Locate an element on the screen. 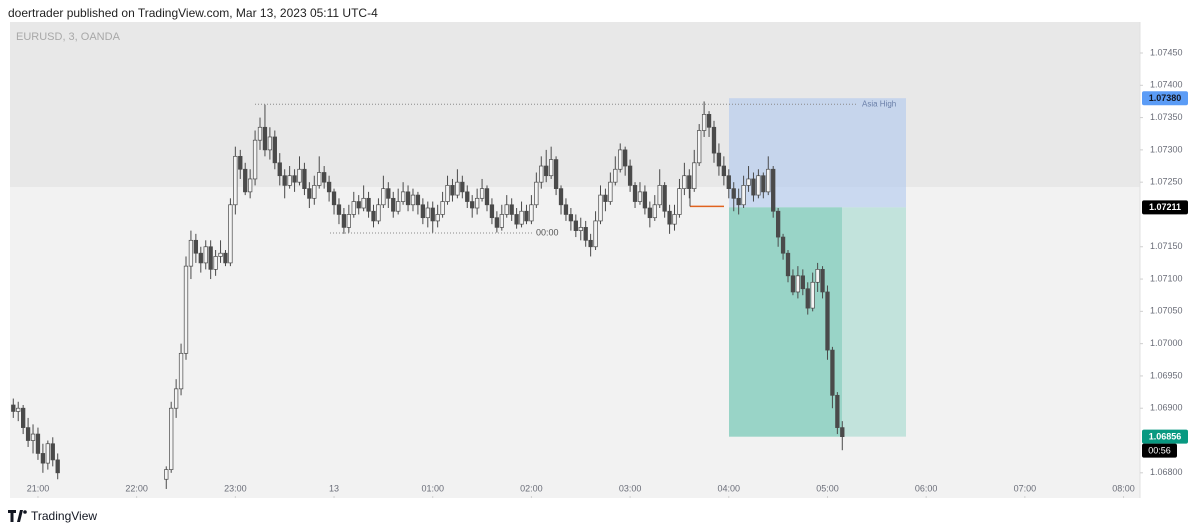 This screenshot has height=531, width=1200. price-label-box is located at coordinates (1165, 98).